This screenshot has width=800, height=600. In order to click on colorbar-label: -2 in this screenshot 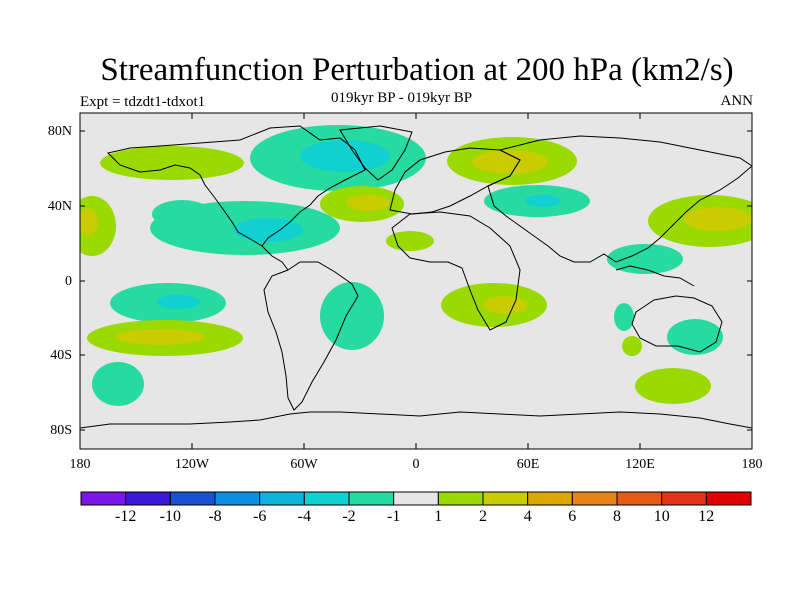, I will do `click(349, 516)`.